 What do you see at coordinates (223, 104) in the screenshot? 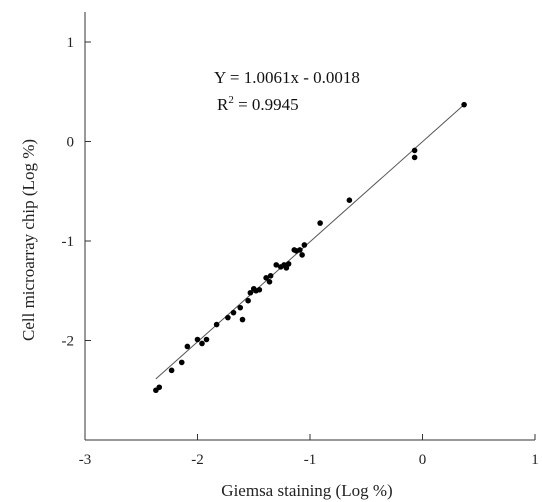
I see `r-squared-prefix: R` at bounding box center [223, 104].